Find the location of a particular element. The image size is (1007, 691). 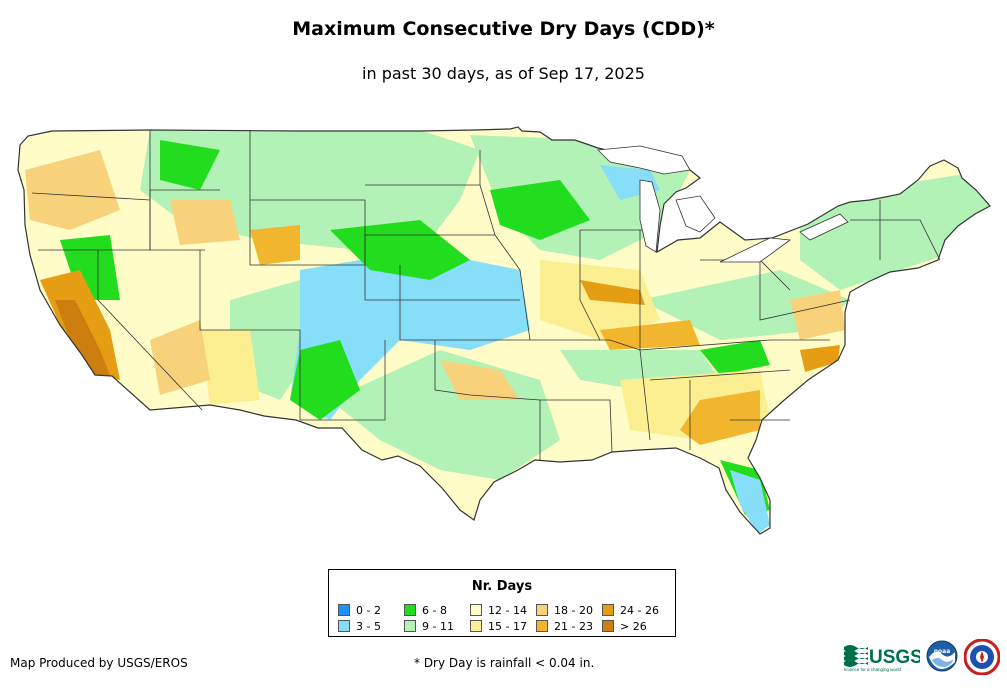

legend-label: 0 - 2 is located at coordinates (368, 610).